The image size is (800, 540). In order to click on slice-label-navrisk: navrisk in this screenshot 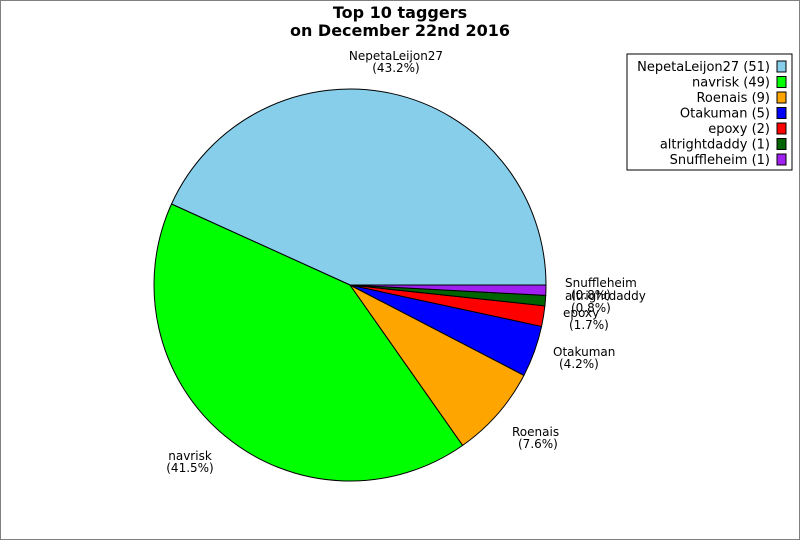, I will do `click(190, 456)`.